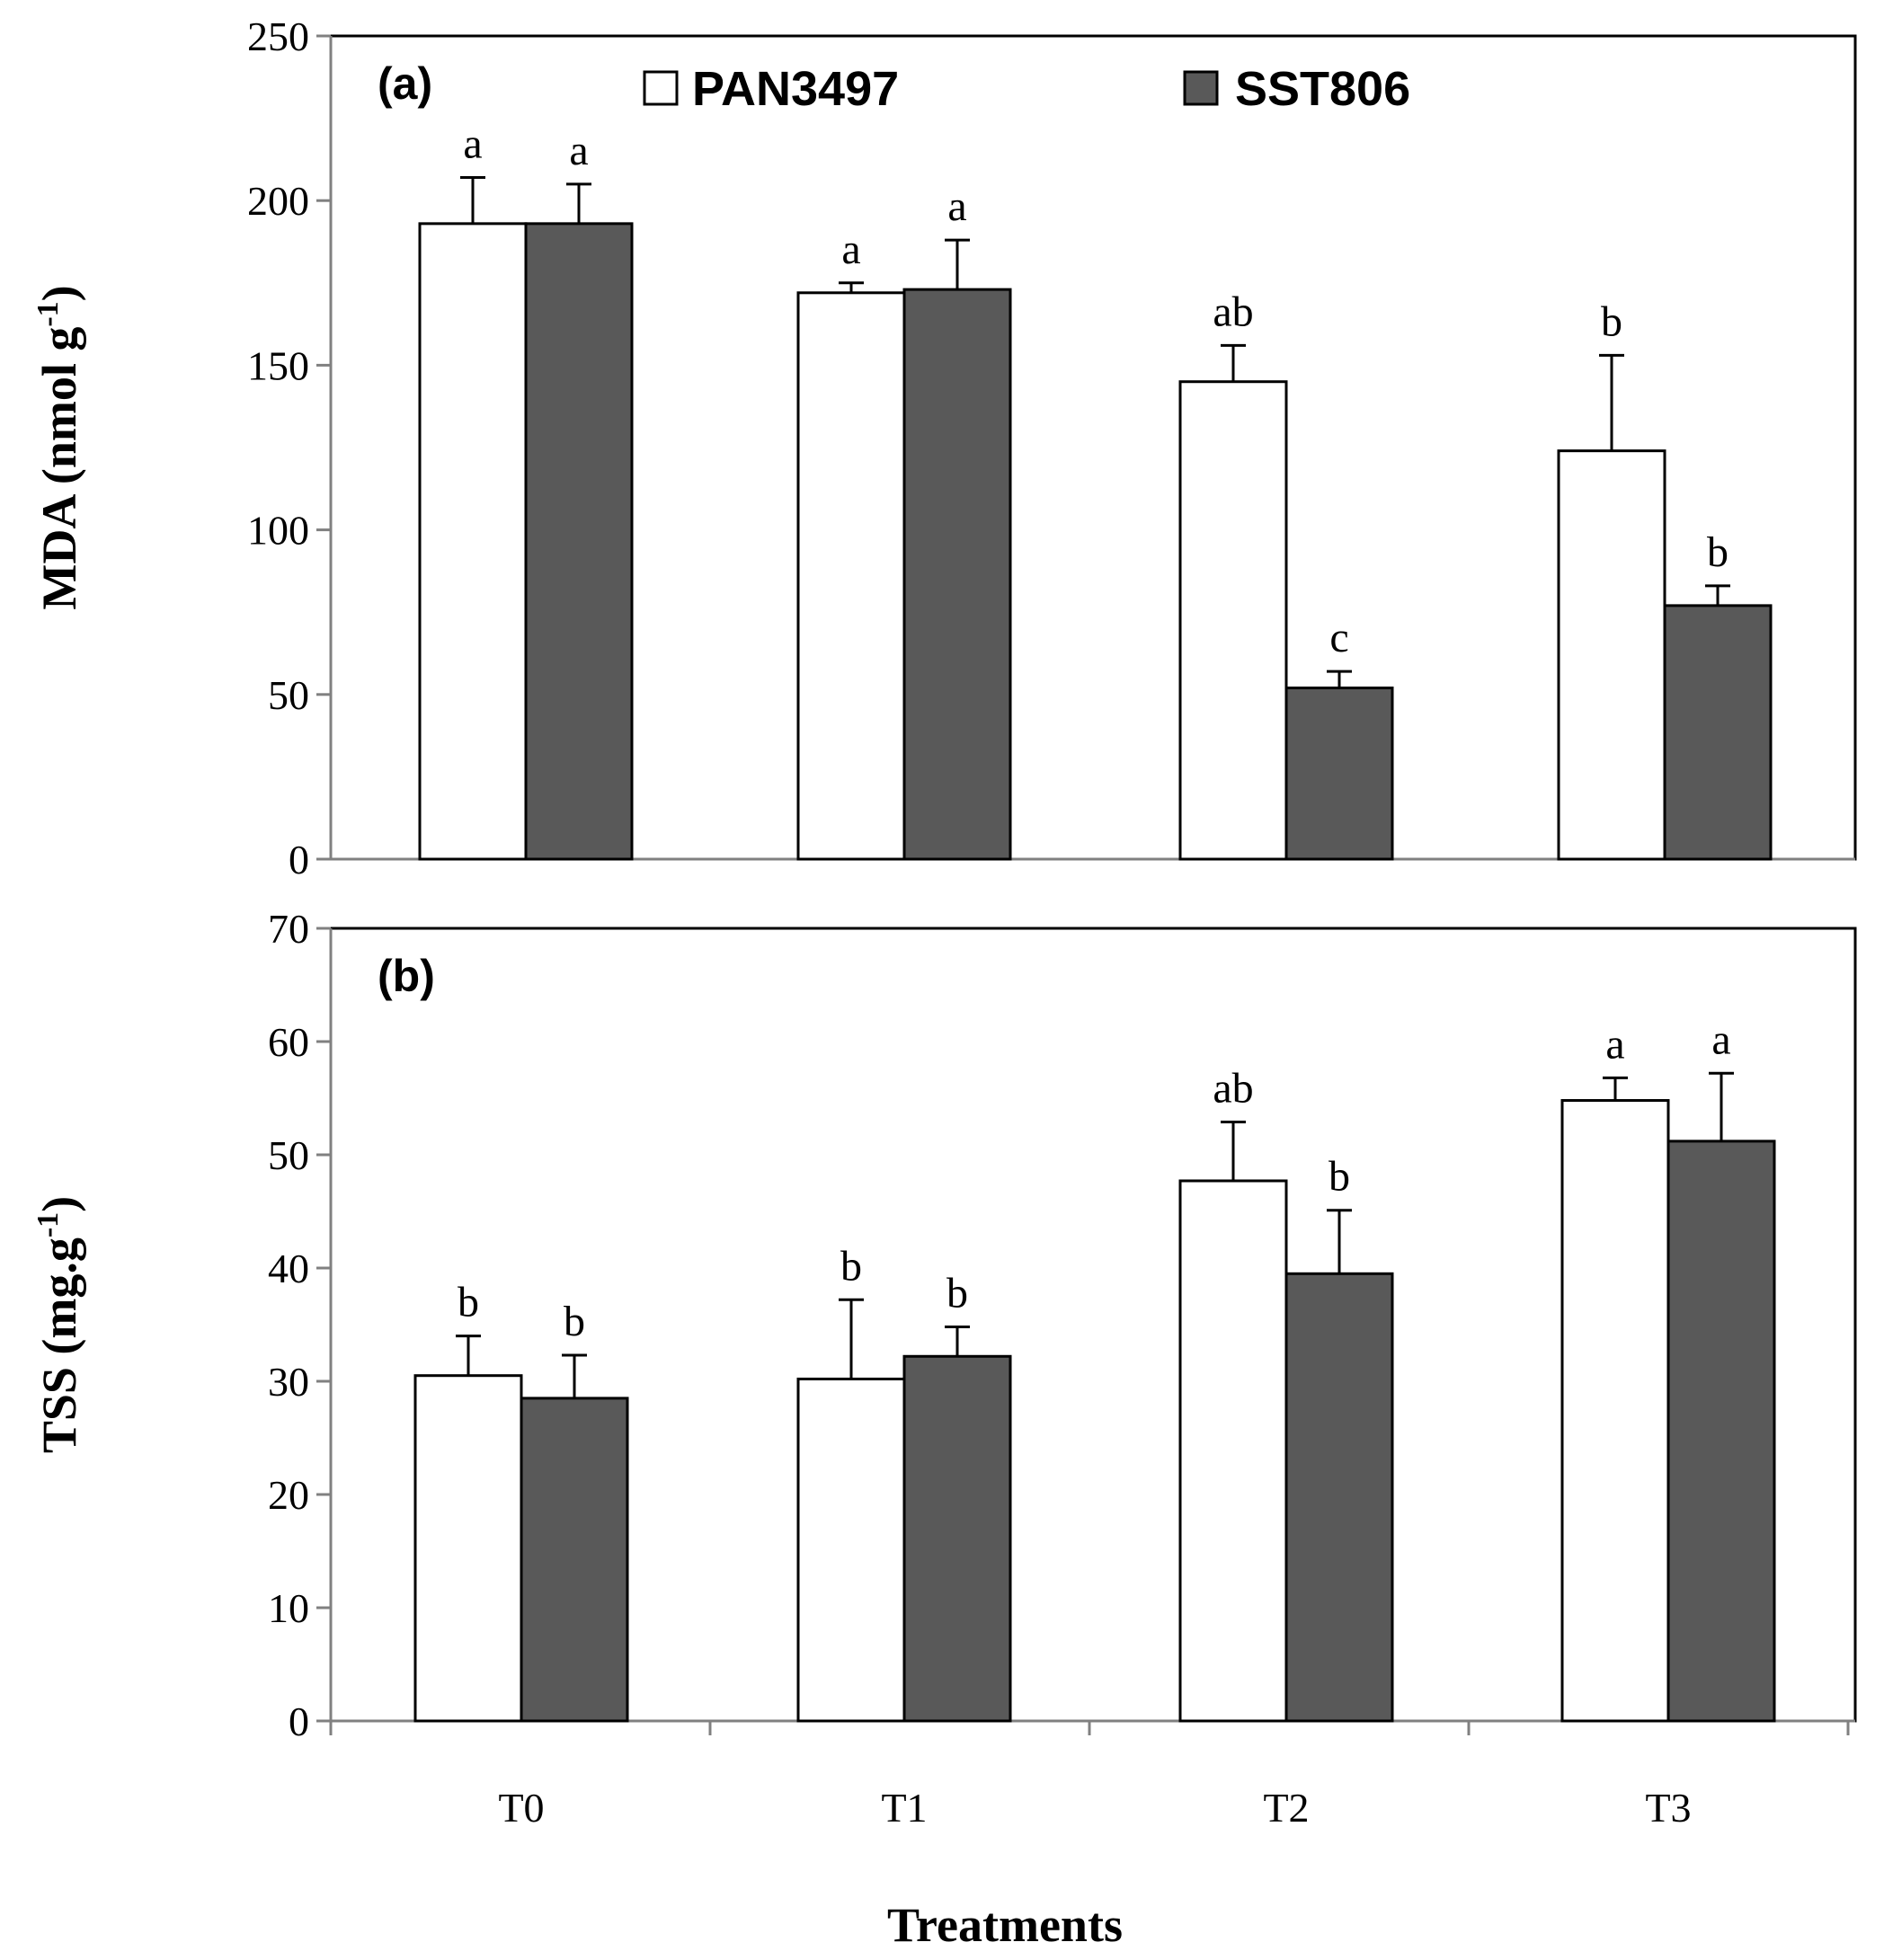 This screenshot has width=1884, height=1960. I want to click on y-tick-label: 10, so click(288, 1608).